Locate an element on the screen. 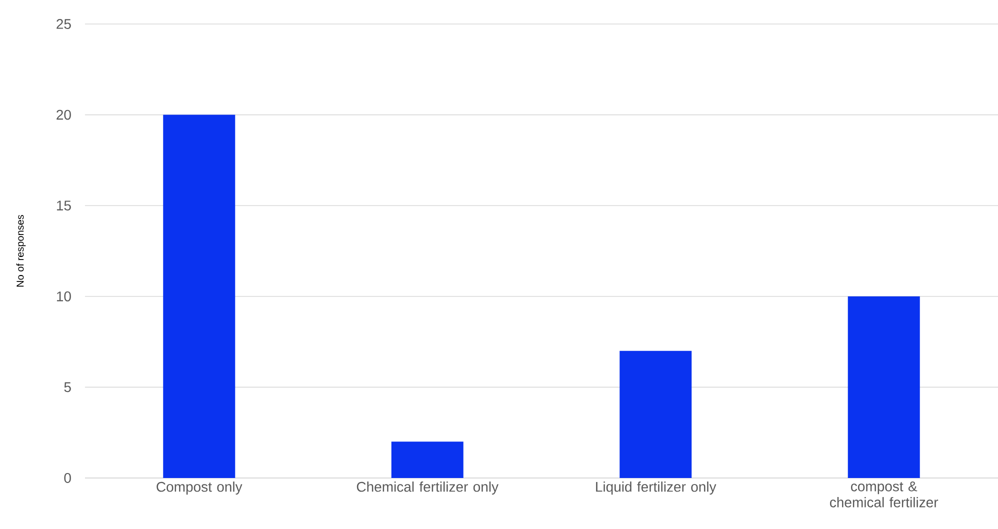 The height and width of the screenshot is (529, 998). y-tick-label: 15 is located at coordinates (63, 205).